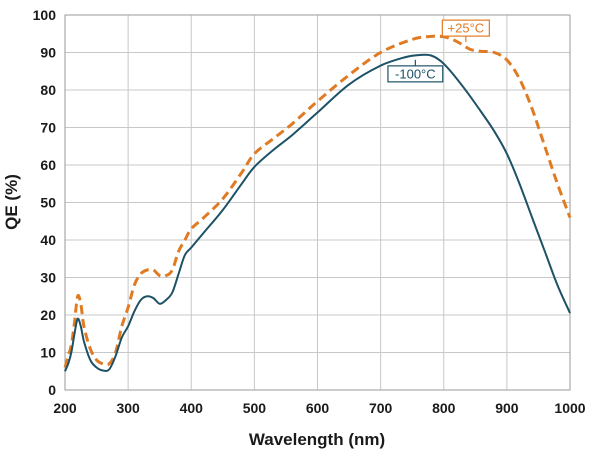  I want to click on y-tick-label: 100, so click(45, 15).